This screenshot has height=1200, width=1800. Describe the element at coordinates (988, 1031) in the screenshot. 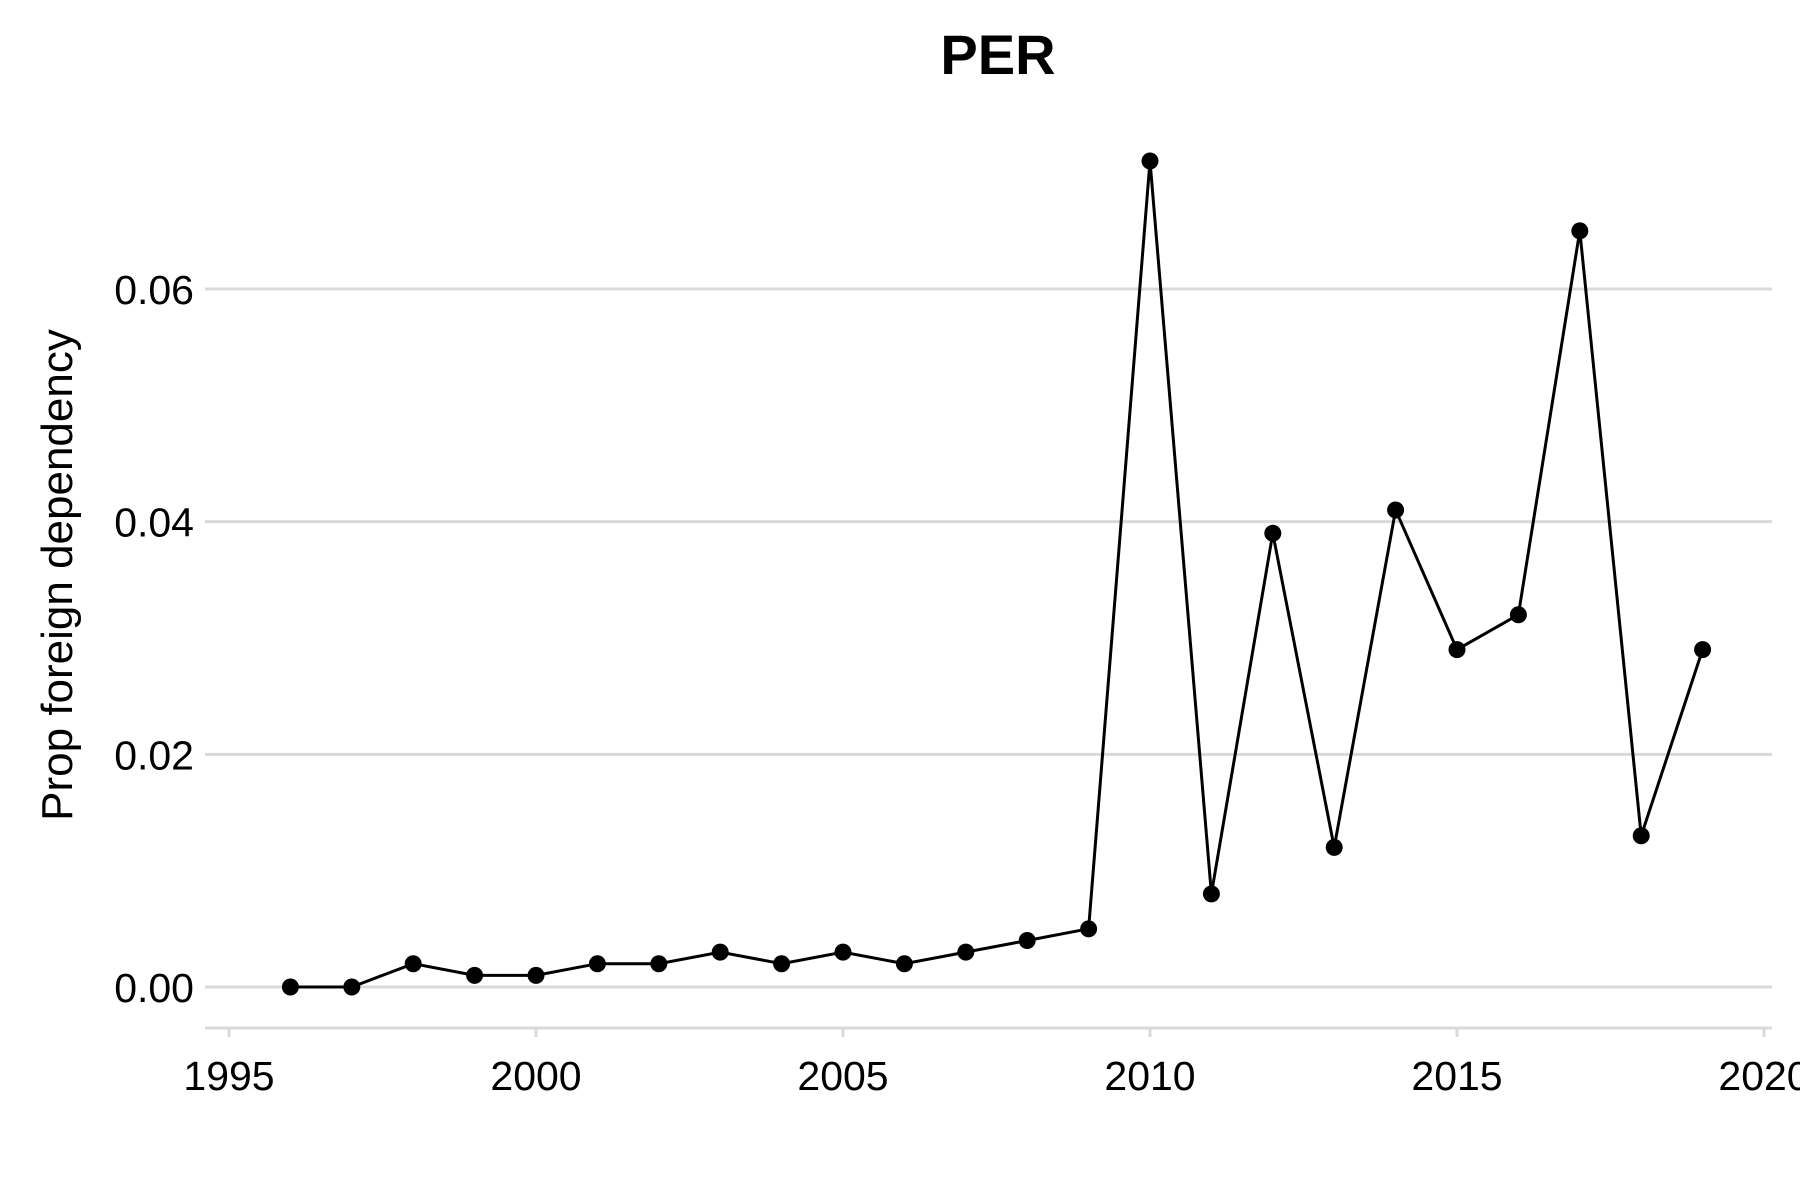

I see `x-axis` at that location.